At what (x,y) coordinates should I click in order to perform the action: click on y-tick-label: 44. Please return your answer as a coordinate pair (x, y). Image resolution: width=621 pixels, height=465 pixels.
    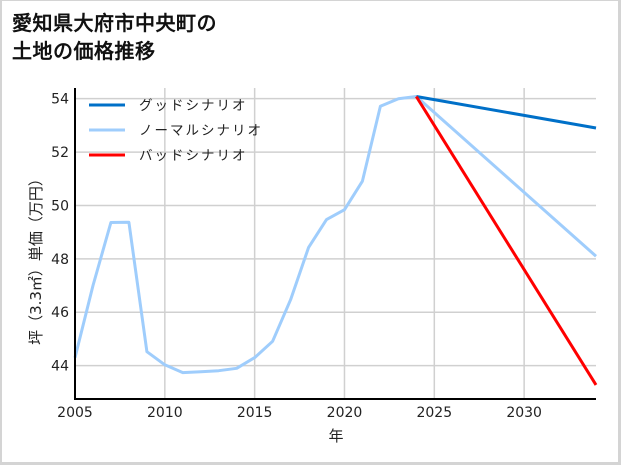
    Looking at the image, I should click on (60, 367).